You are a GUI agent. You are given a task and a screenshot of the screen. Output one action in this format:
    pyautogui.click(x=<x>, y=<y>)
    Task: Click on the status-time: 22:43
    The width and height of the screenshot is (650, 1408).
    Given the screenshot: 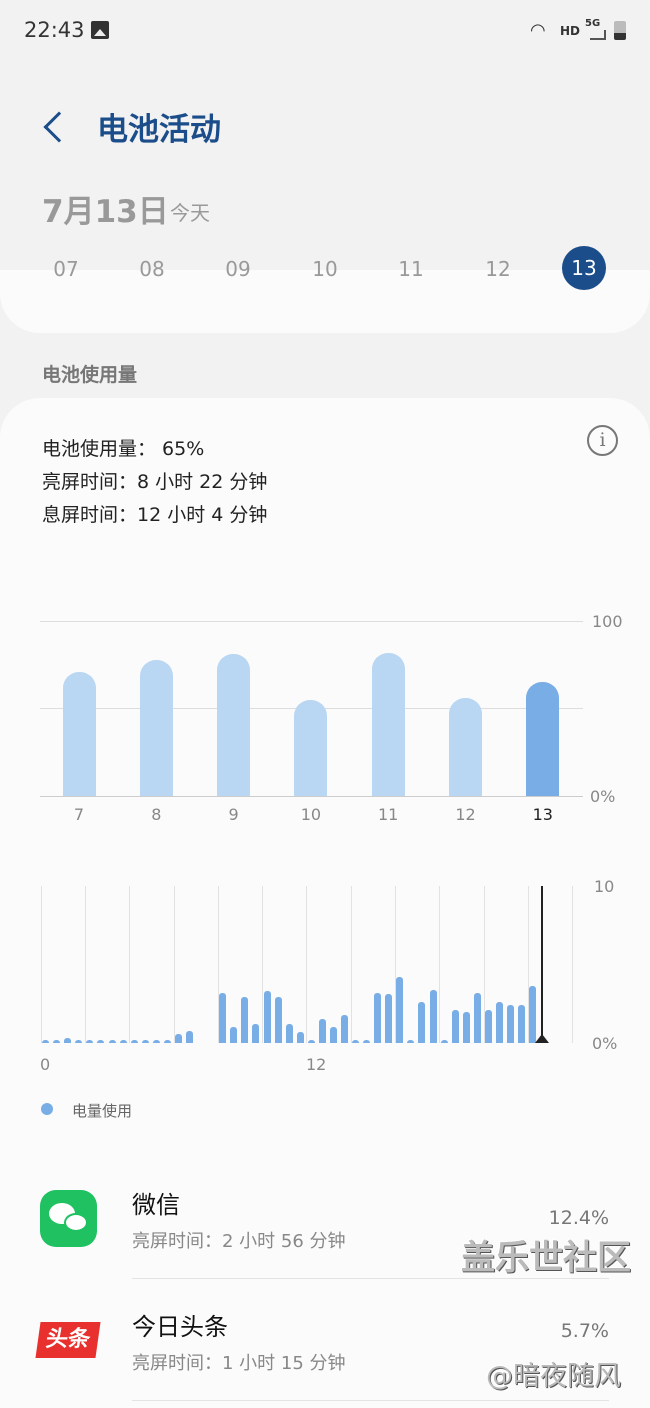 What is the action you would take?
    pyautogui.click(x=54, y=30)
    